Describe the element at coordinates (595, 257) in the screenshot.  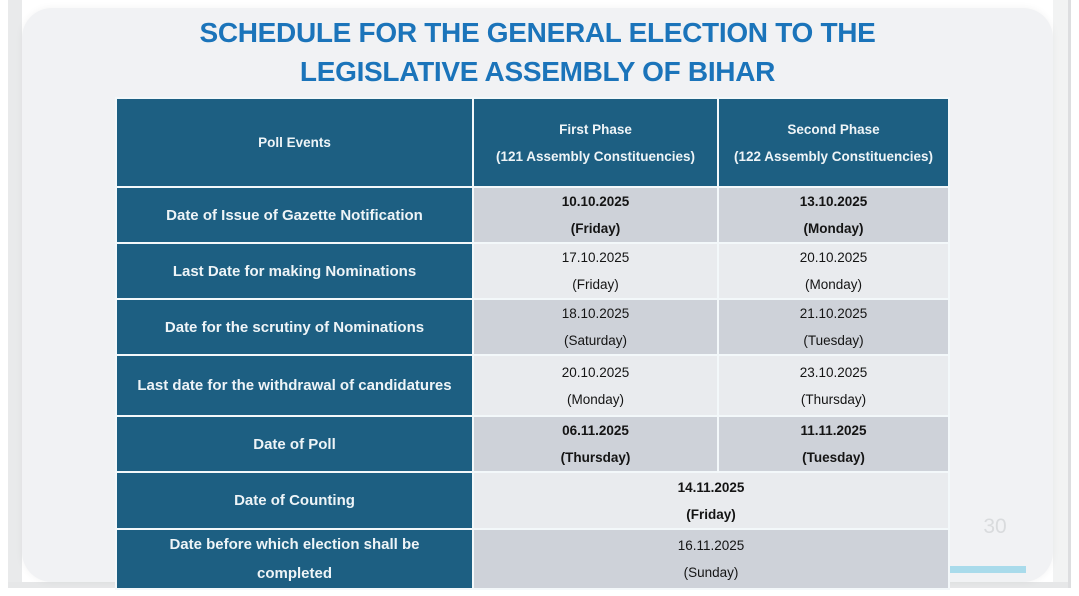
I see `date-value: 17.10.2025` at that location.